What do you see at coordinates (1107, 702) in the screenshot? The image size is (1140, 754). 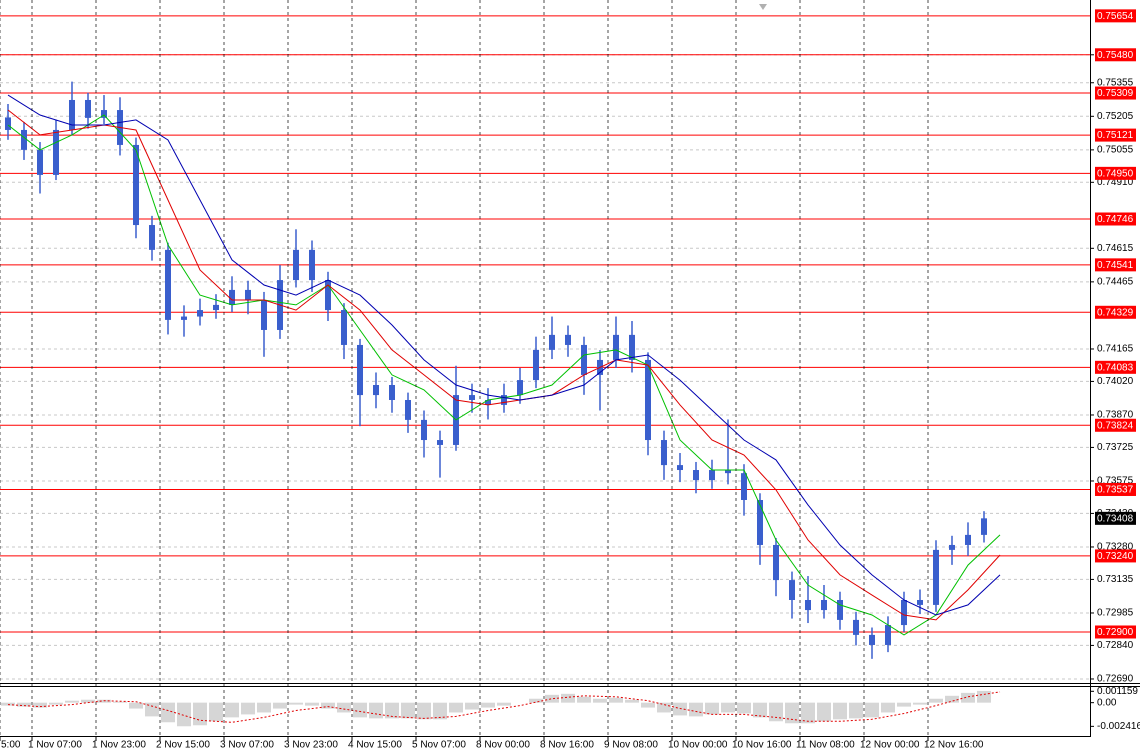 I see `osc-tick-label: 0.00` at bounding box center [1107, 702].